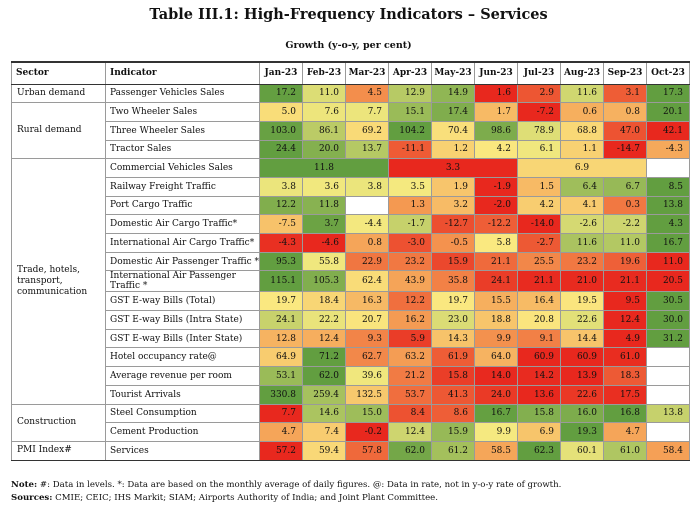  Describe the element at coordinates (539, 432) in the screenshot. I see `value-cell: 6.9` at that location.